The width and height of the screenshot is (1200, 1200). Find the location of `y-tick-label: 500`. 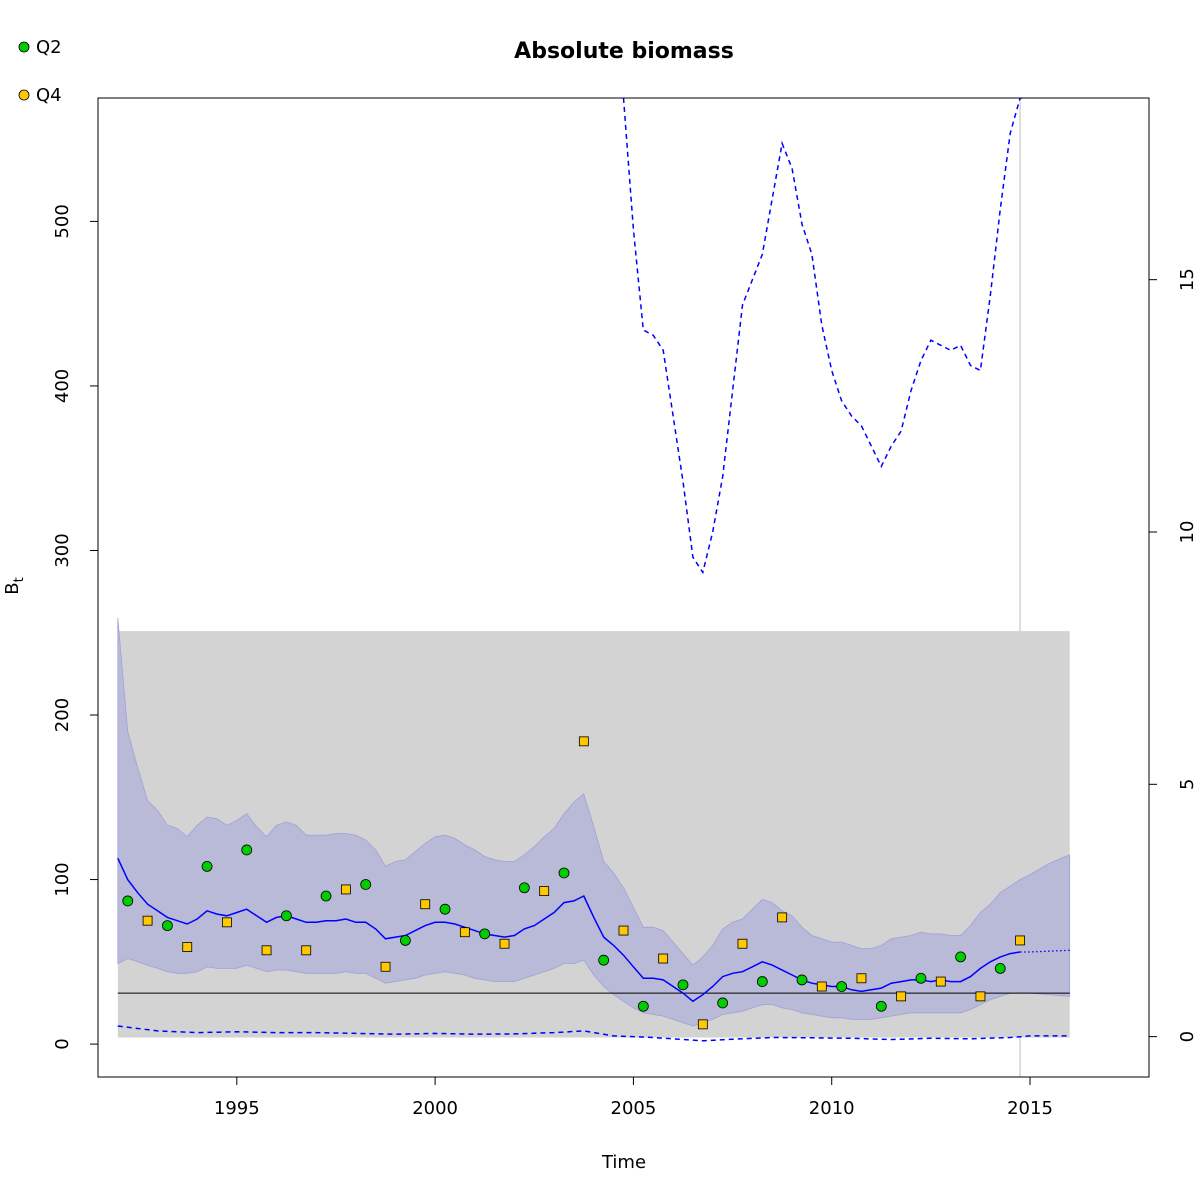

y-tick-label: 500 is located at coordinates (62, 221).